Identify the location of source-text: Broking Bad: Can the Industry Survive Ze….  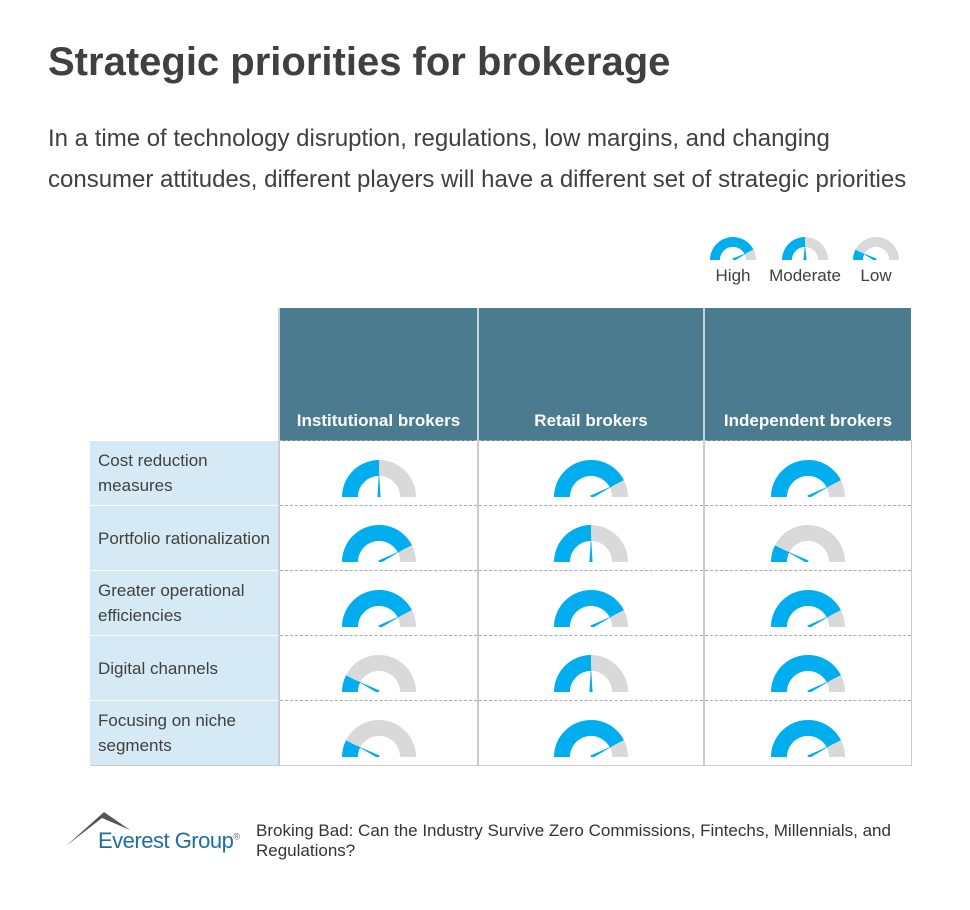
(573, 840).